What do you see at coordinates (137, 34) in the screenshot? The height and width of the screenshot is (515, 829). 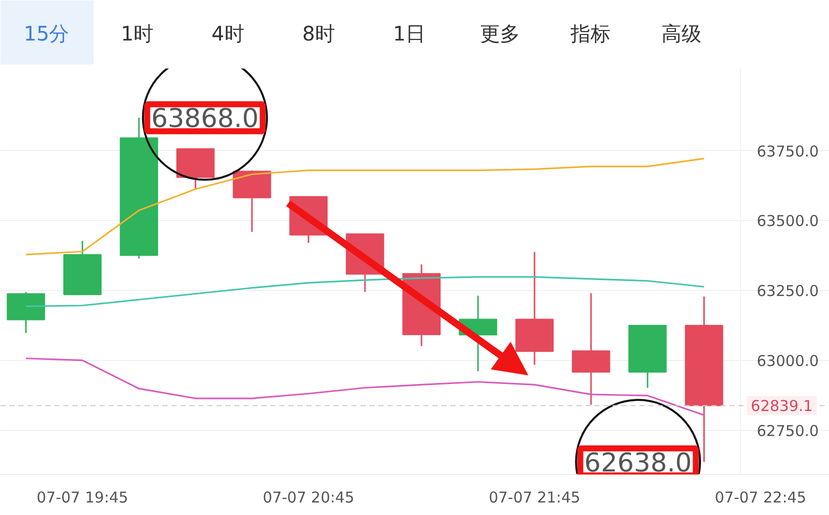 I see `text: 1时` at bounding box center [137, 34].